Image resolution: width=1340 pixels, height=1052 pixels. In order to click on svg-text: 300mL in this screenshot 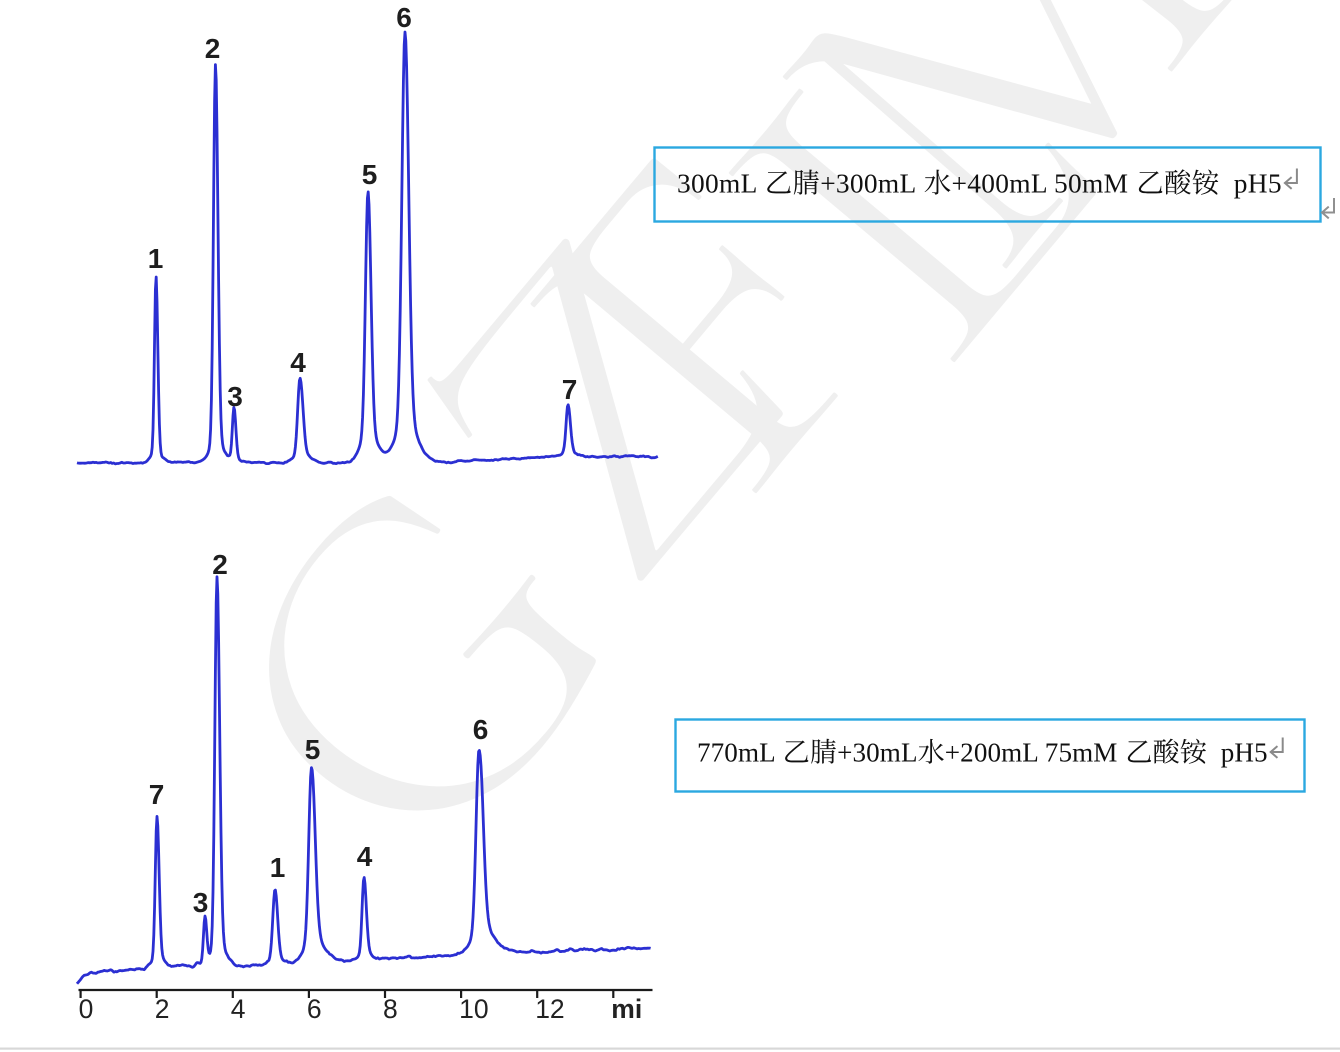, I will do `click(720, 184)`.